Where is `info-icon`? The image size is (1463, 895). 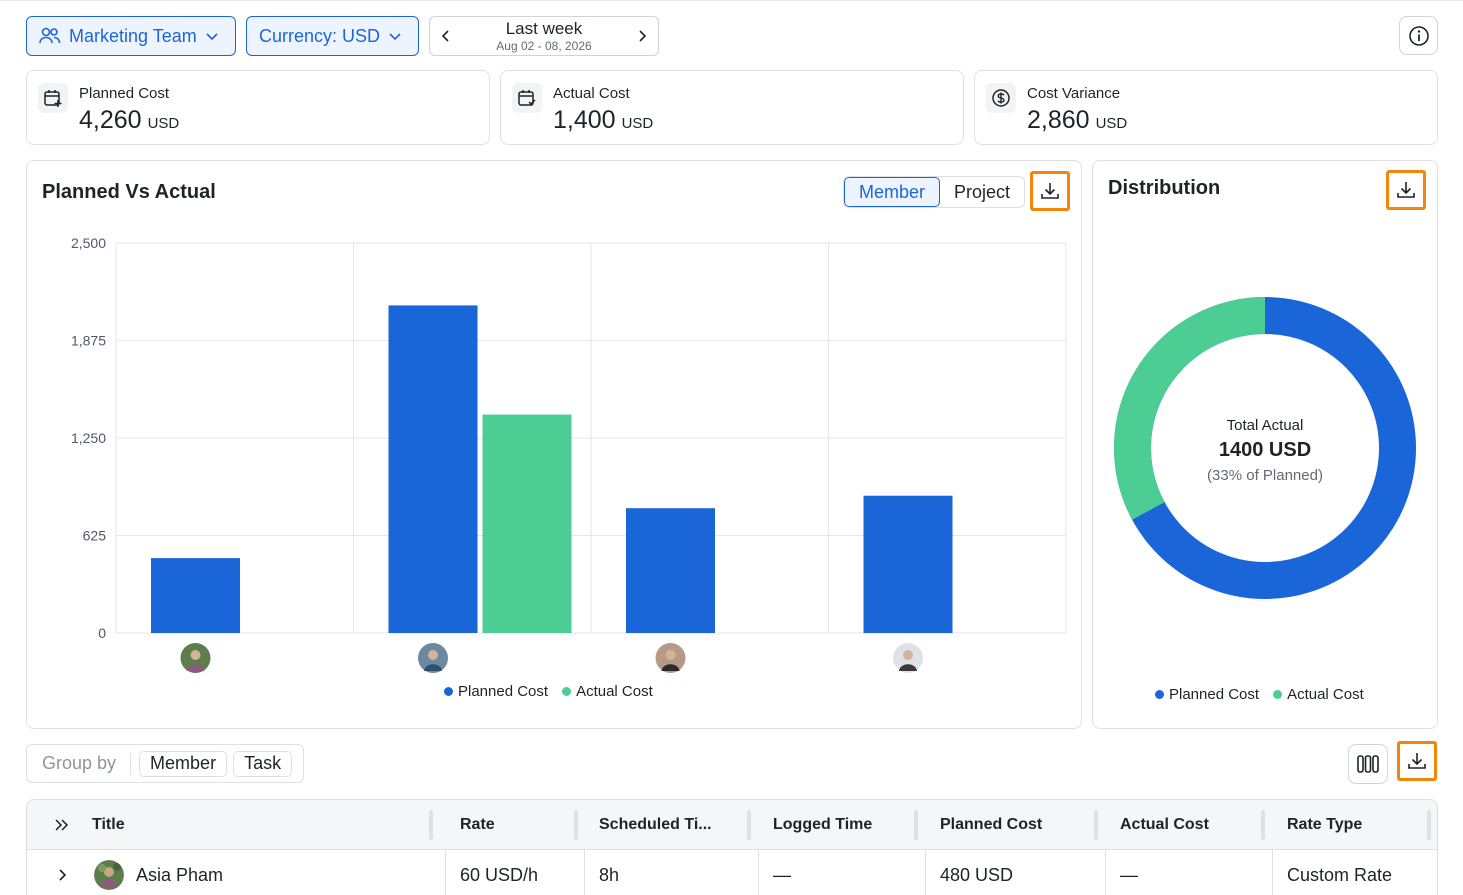 info-icon is located at coordinates (1418, 35).